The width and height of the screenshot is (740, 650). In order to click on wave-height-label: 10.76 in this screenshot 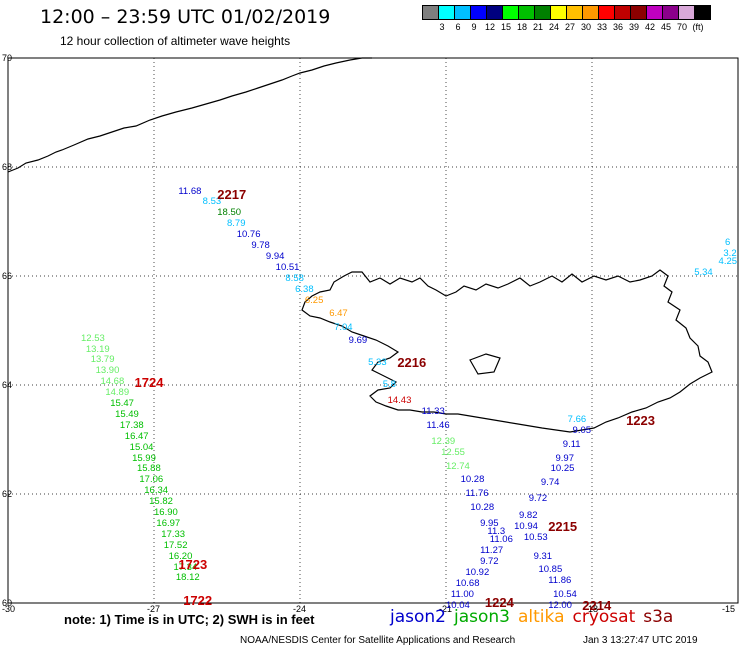, I will do `click(248, 235)`.